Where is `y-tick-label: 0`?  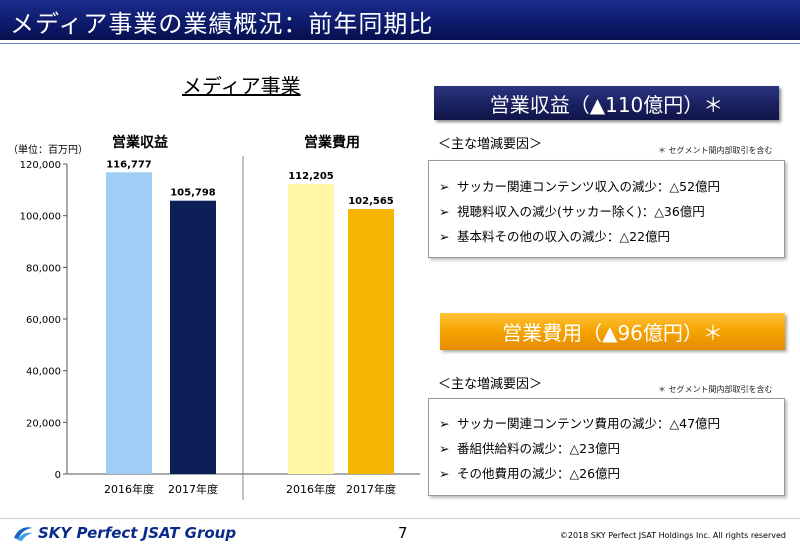
y-tick-label: 0 is located at coordinates (58, 475).